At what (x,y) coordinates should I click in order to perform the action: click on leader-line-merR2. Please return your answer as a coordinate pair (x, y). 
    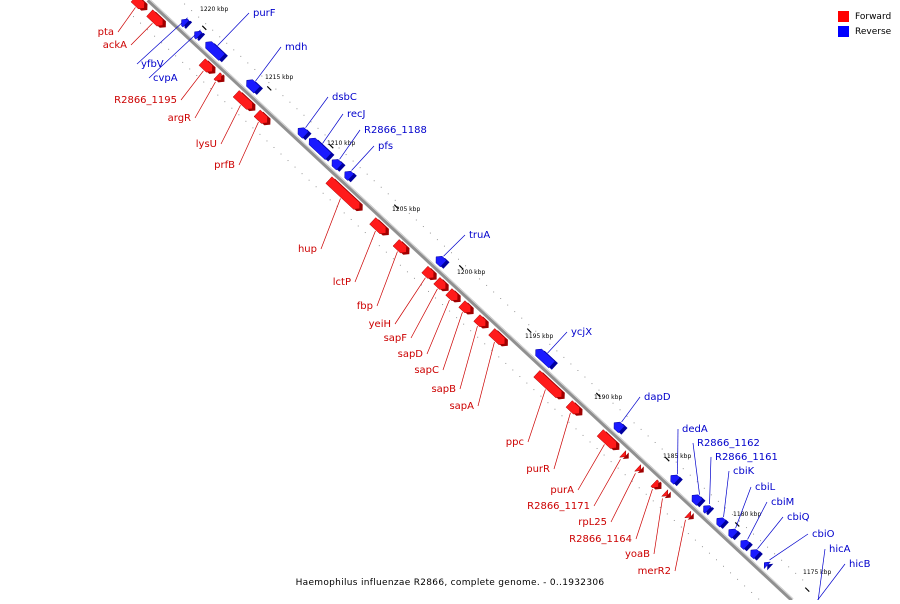
    Looking at the image, I should click on (680, 545).